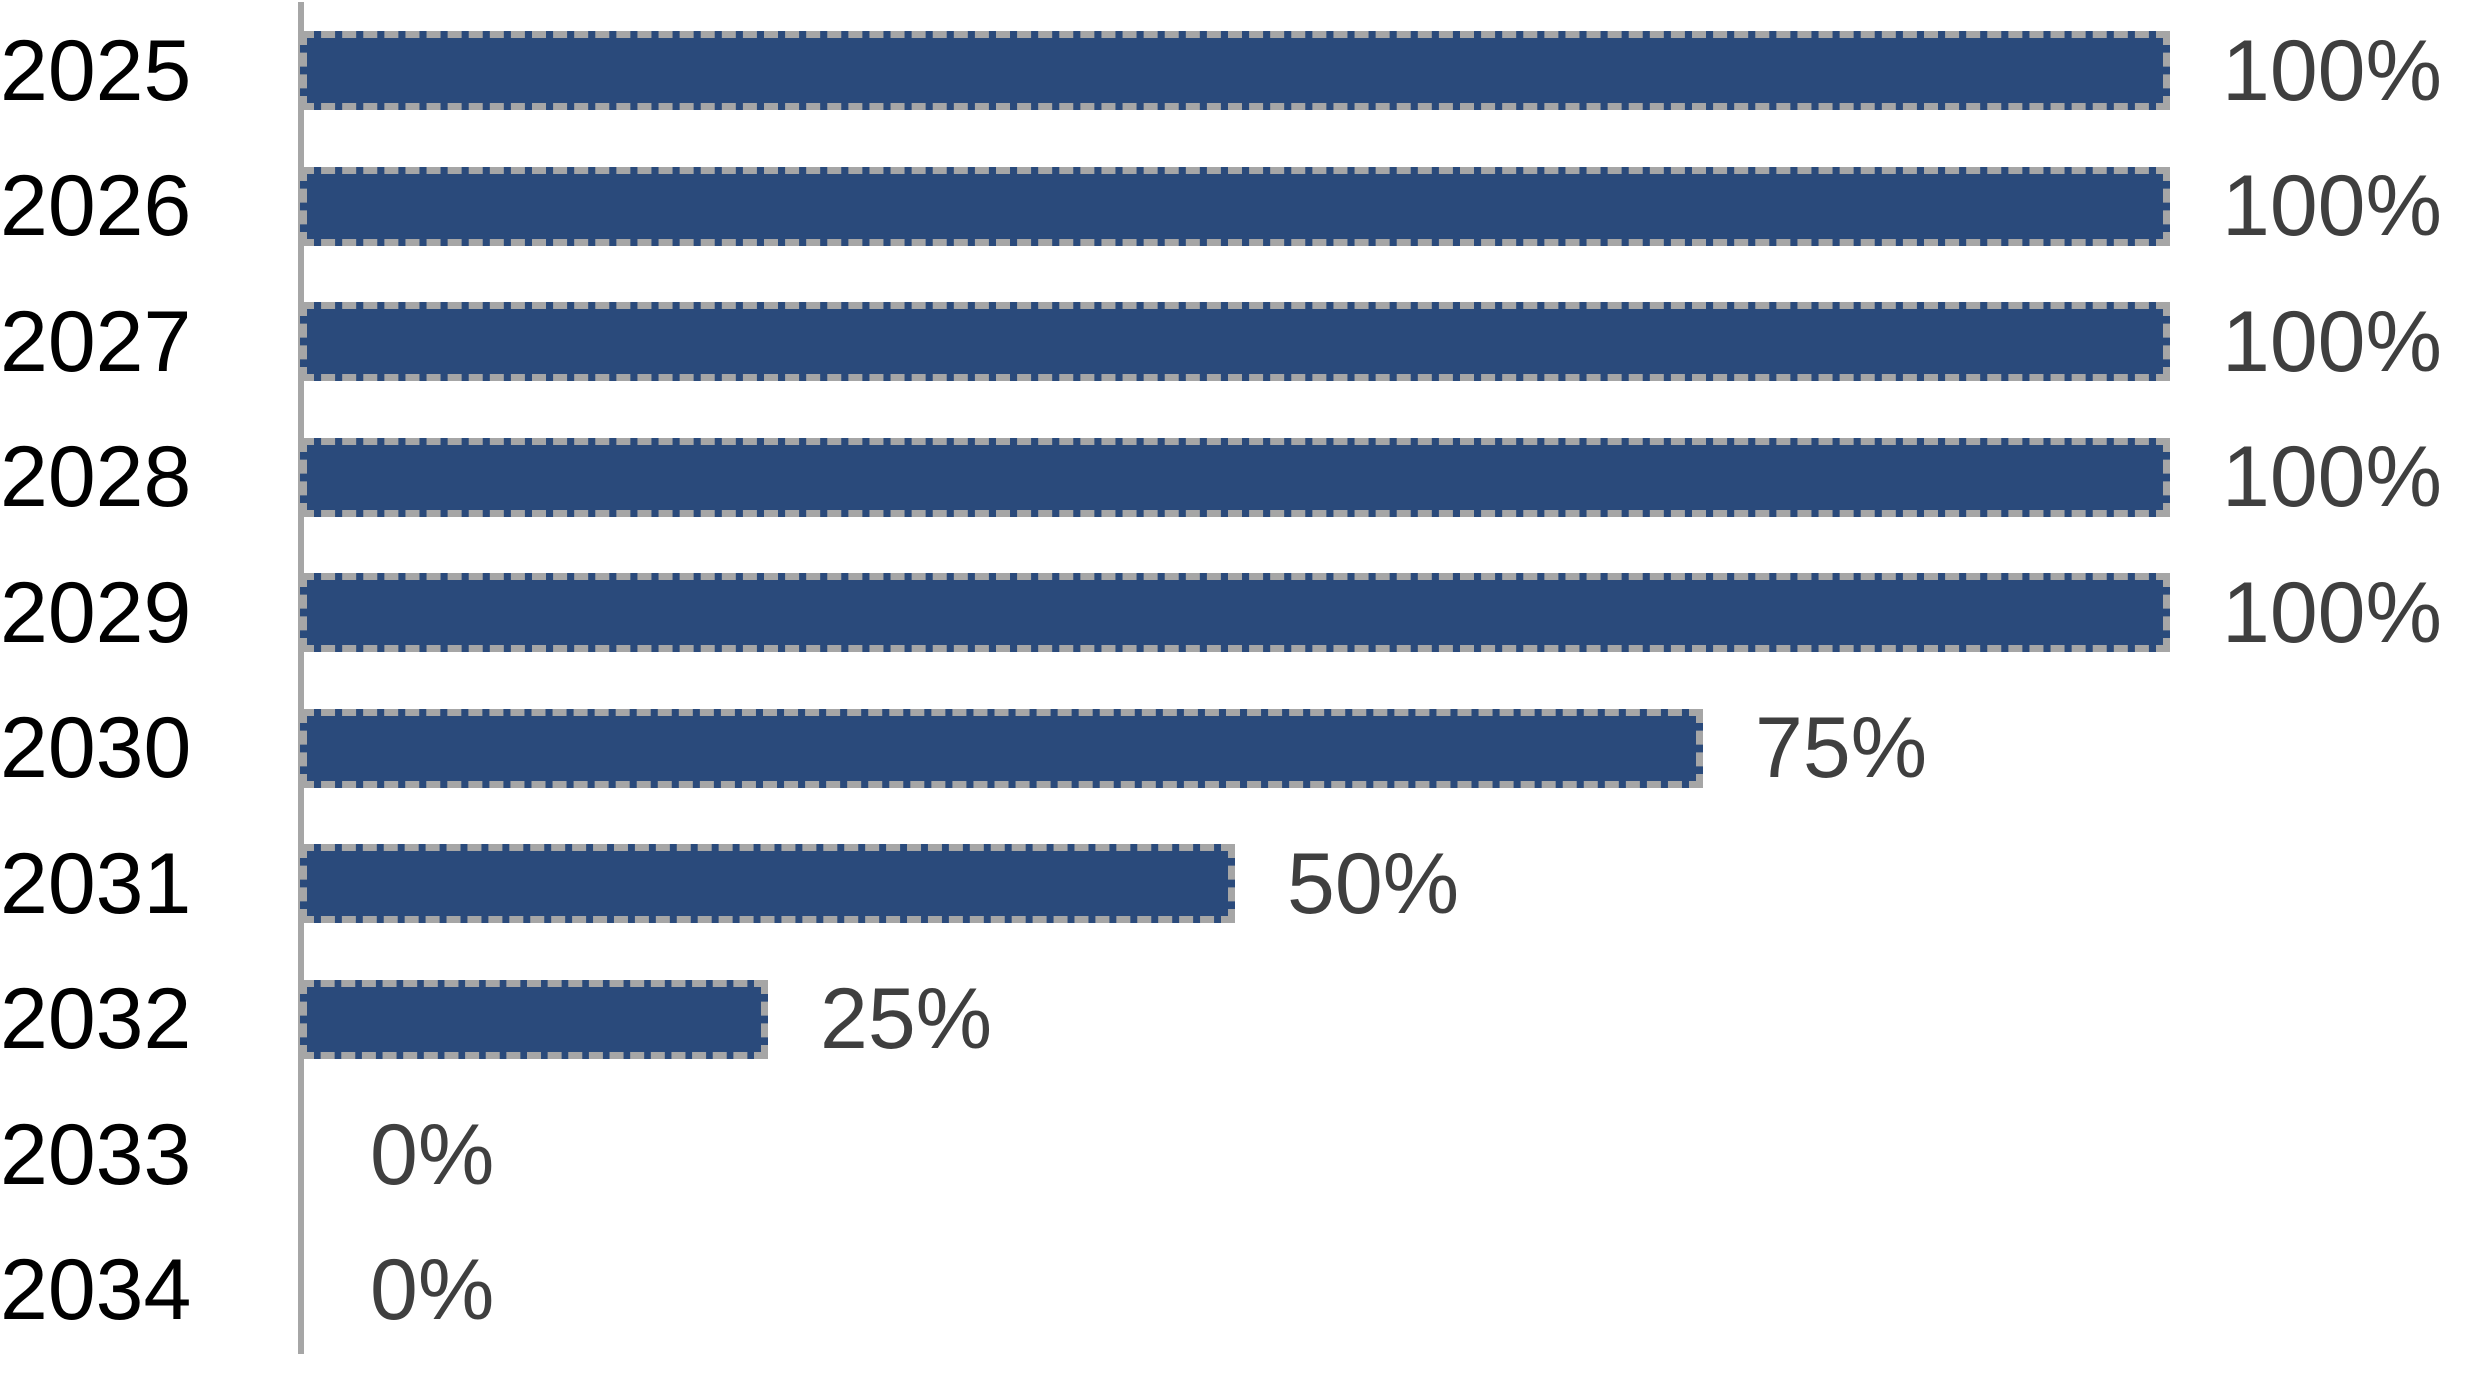 This screenshot has width=2480, height=1376. Describe the element at coordinates (96, 883) in the screenshot. I see `category-label-2031: 2031` at that location.